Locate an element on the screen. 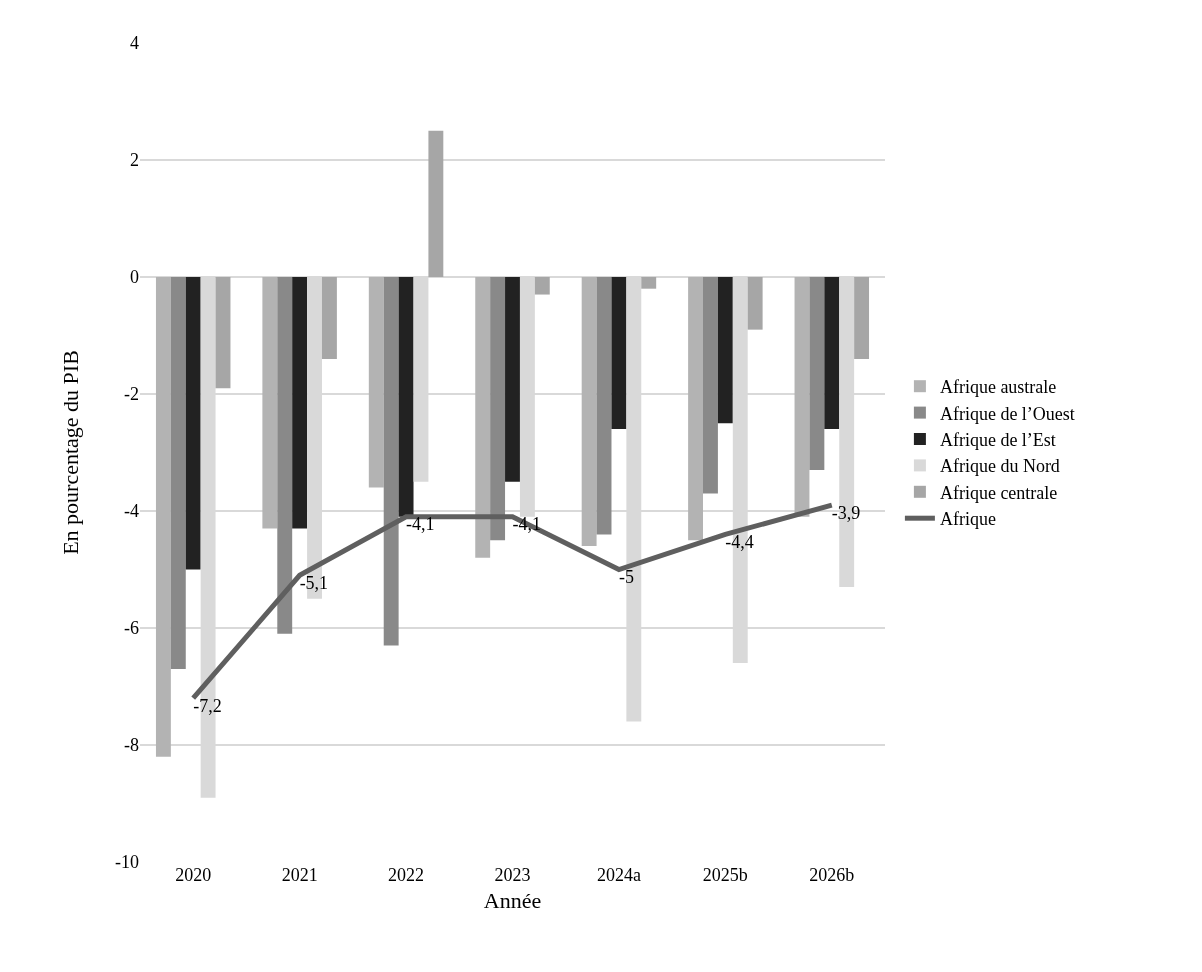 The width and height of the screenshot is (1202, 972). x-tick-label: 2026b is located at coordinates (832, 875).